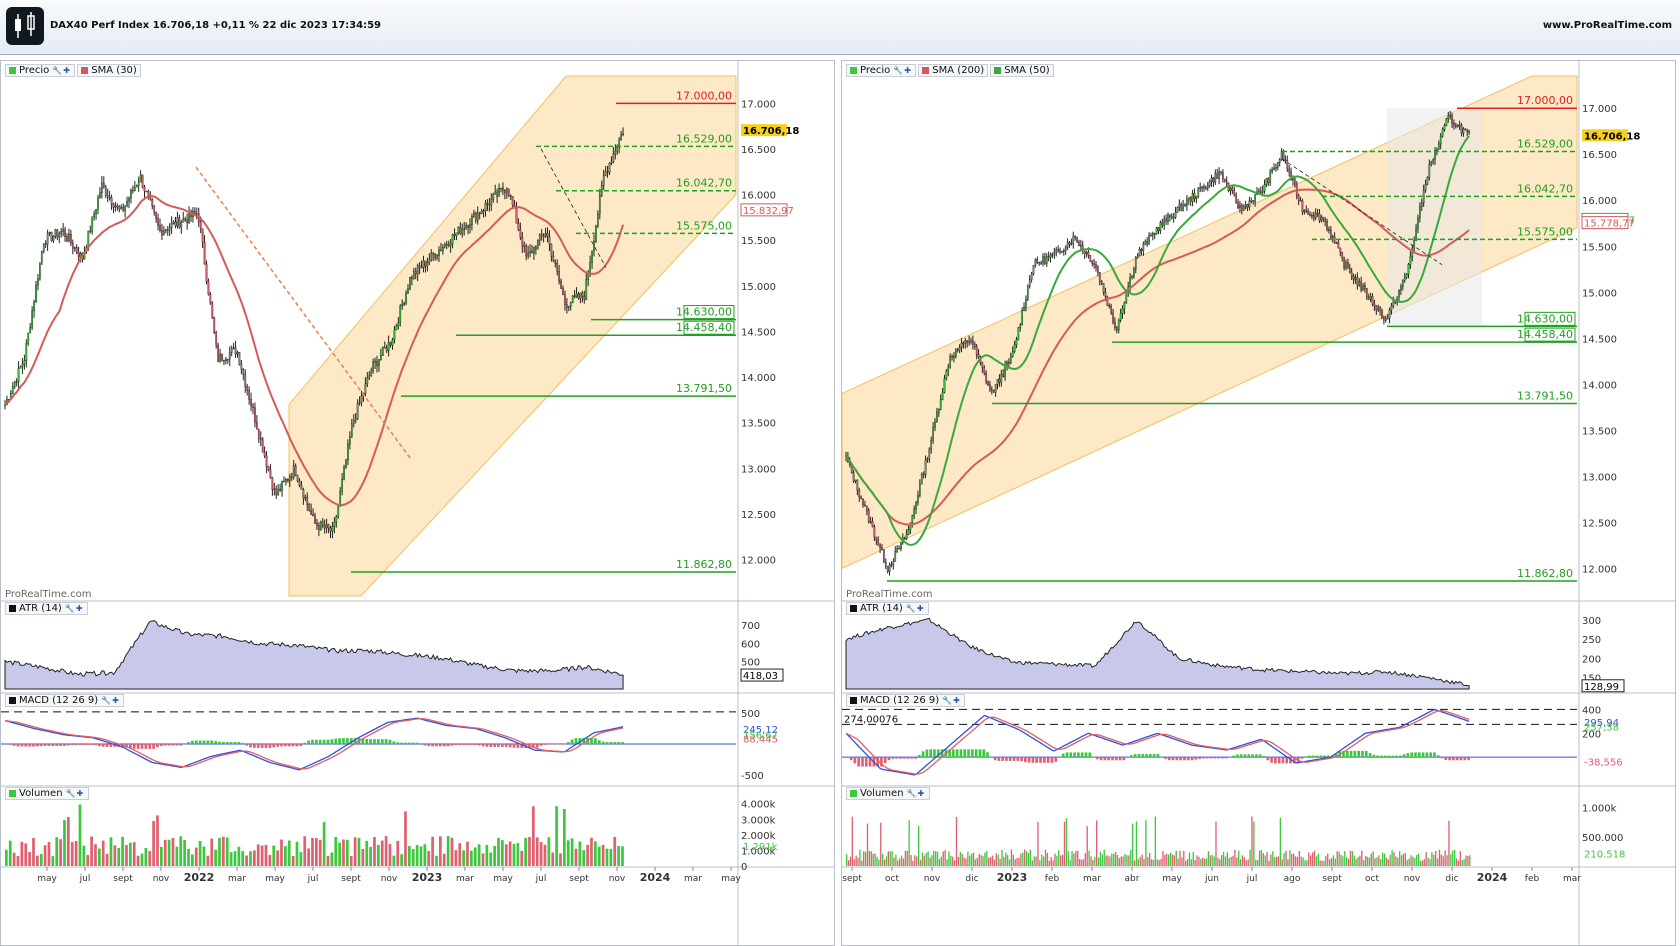  Describe the element at coordinates (1550, 334) in the screenshot. I see `level-box` at that location.